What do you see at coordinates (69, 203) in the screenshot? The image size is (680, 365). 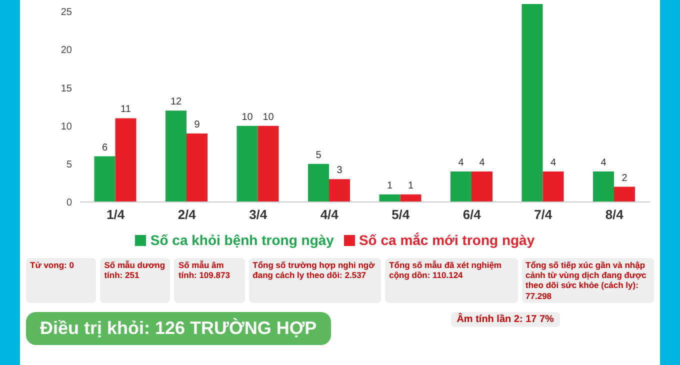 I see `y-tick-label: 0` at bounding box center [69, 203].